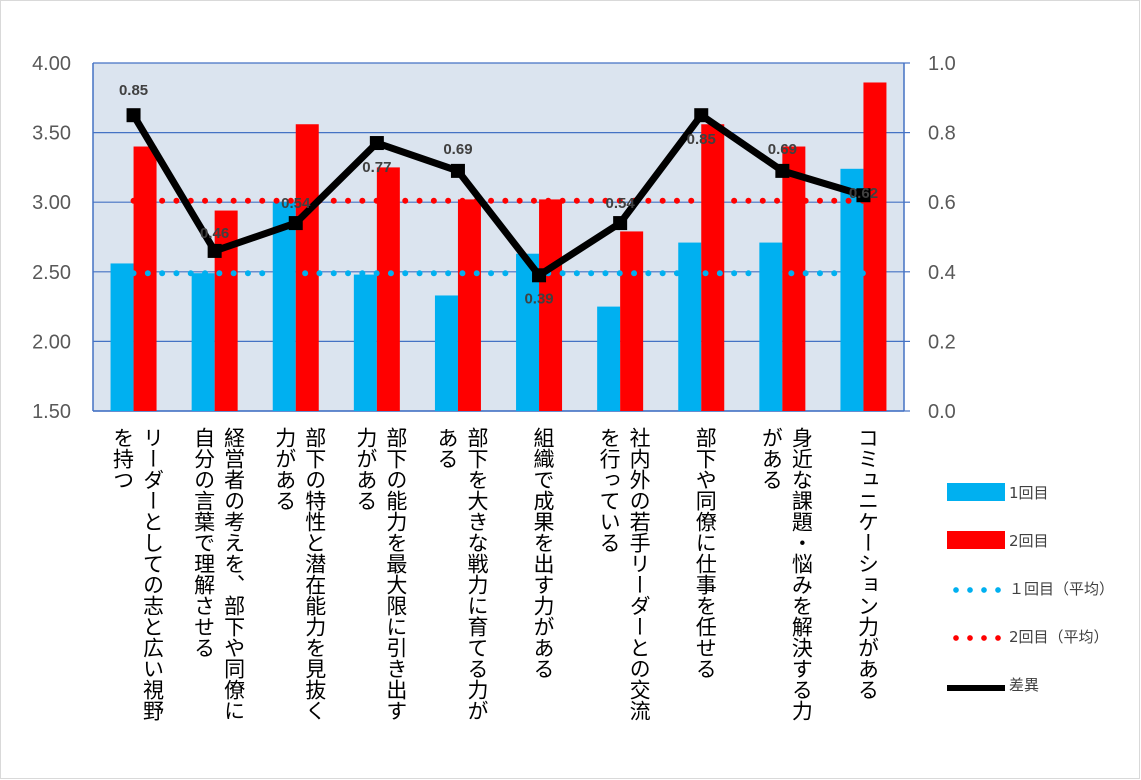 This screenshot has width=1141, height=780. What do you see at coordinates (1059, 637) in the screenshot?
I see `legend-label: 2回目（平均）` at bounding box center [1059, 637].